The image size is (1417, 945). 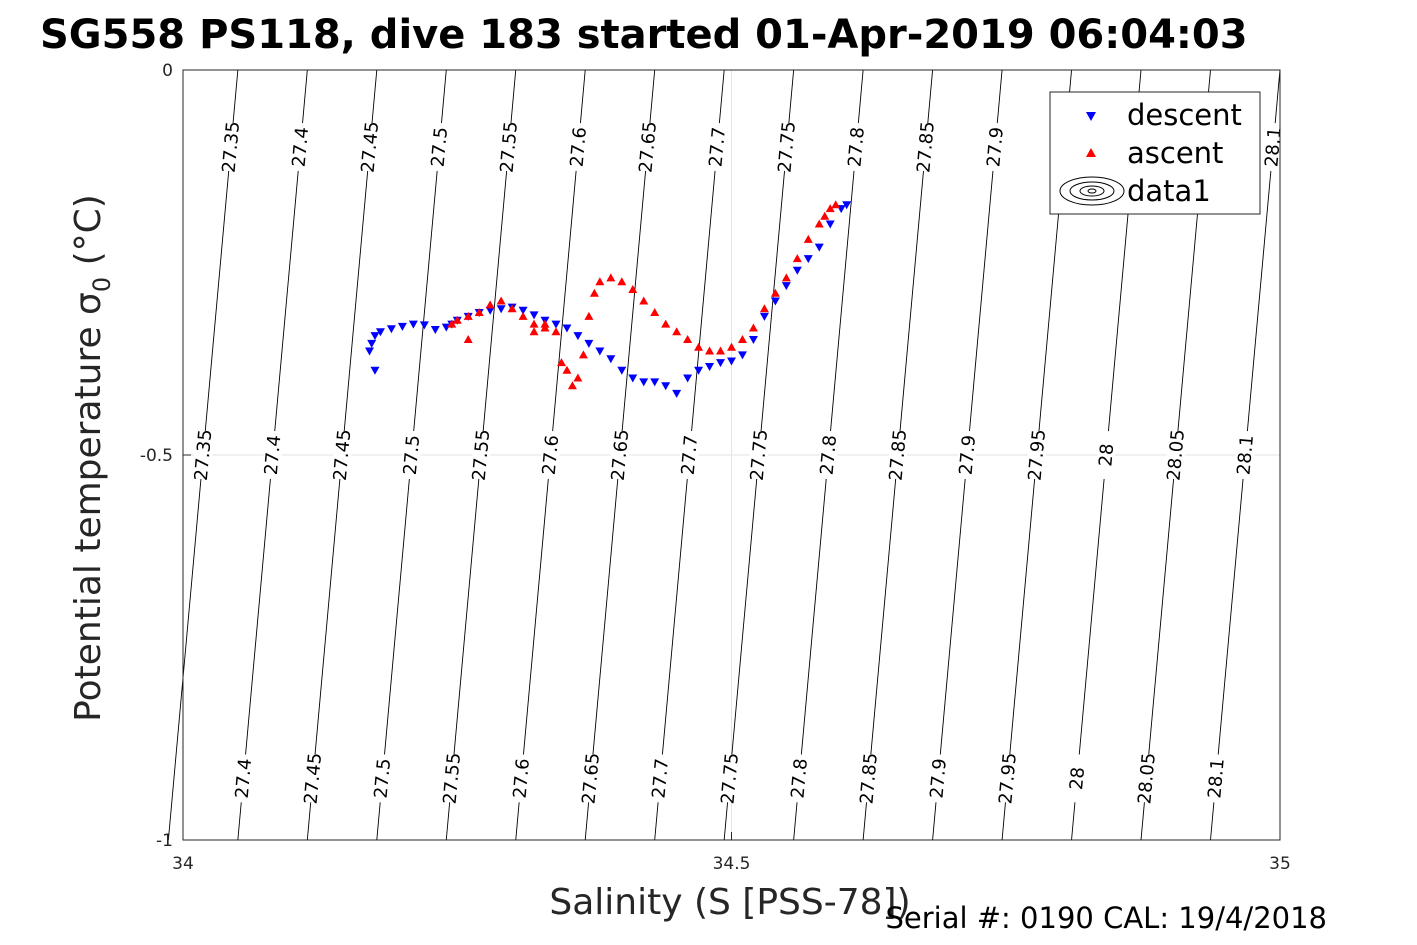 I want to click on density-contour-label: 27.9, so click(x=968, y=455).